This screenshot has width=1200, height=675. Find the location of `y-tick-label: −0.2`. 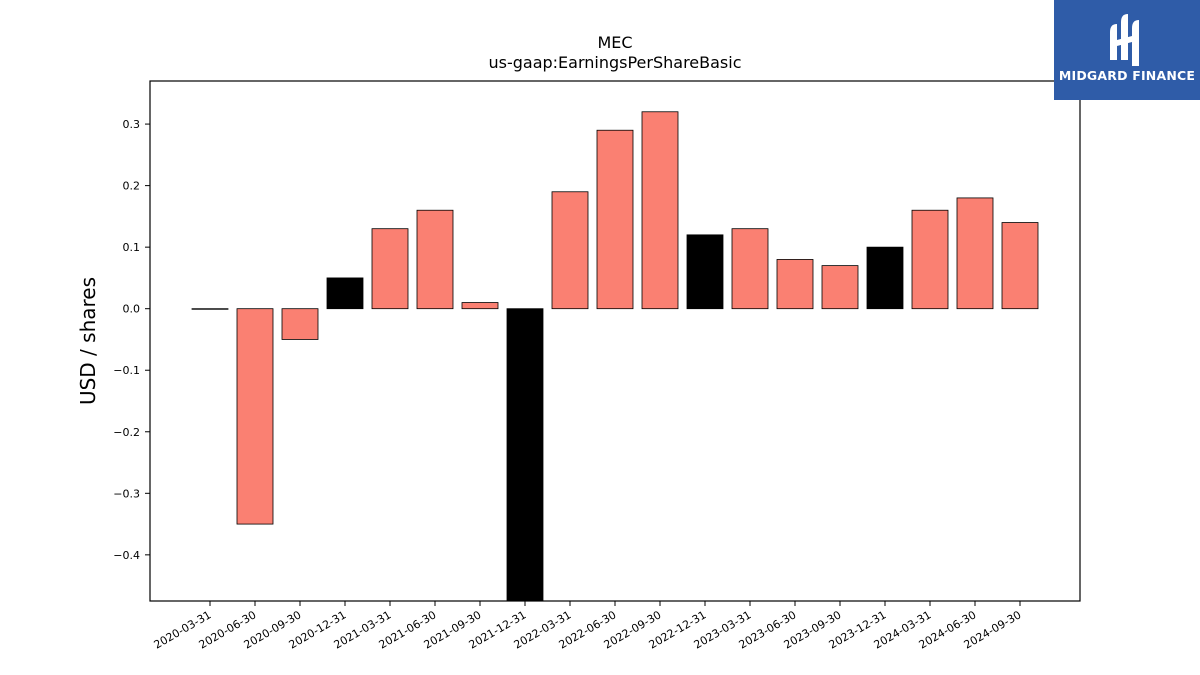

y-tick-label: −0.2 is located at coordinates (126, 432).